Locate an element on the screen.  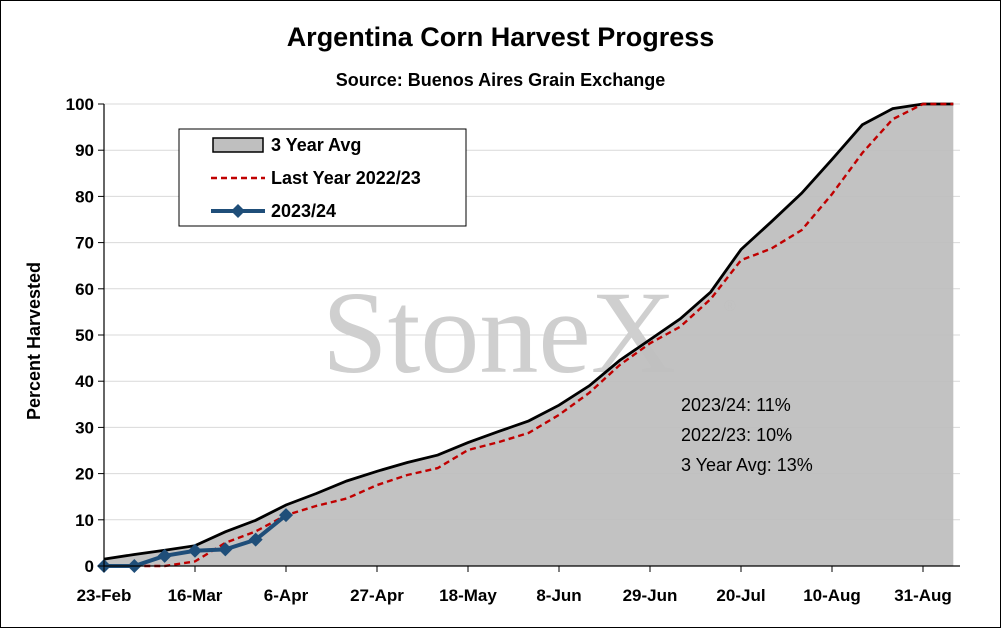
annotation-text: 3 Year Avg: 13% is located at coordinates (747, 465).